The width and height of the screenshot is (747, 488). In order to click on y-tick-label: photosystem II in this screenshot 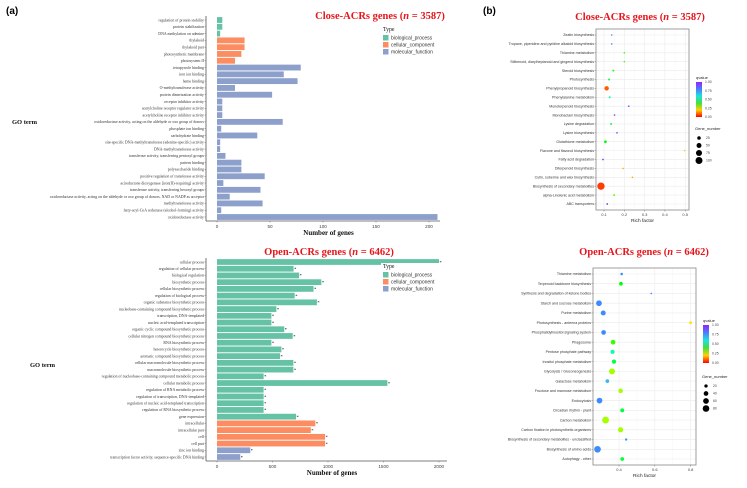, I will do `click(193, 61)`.